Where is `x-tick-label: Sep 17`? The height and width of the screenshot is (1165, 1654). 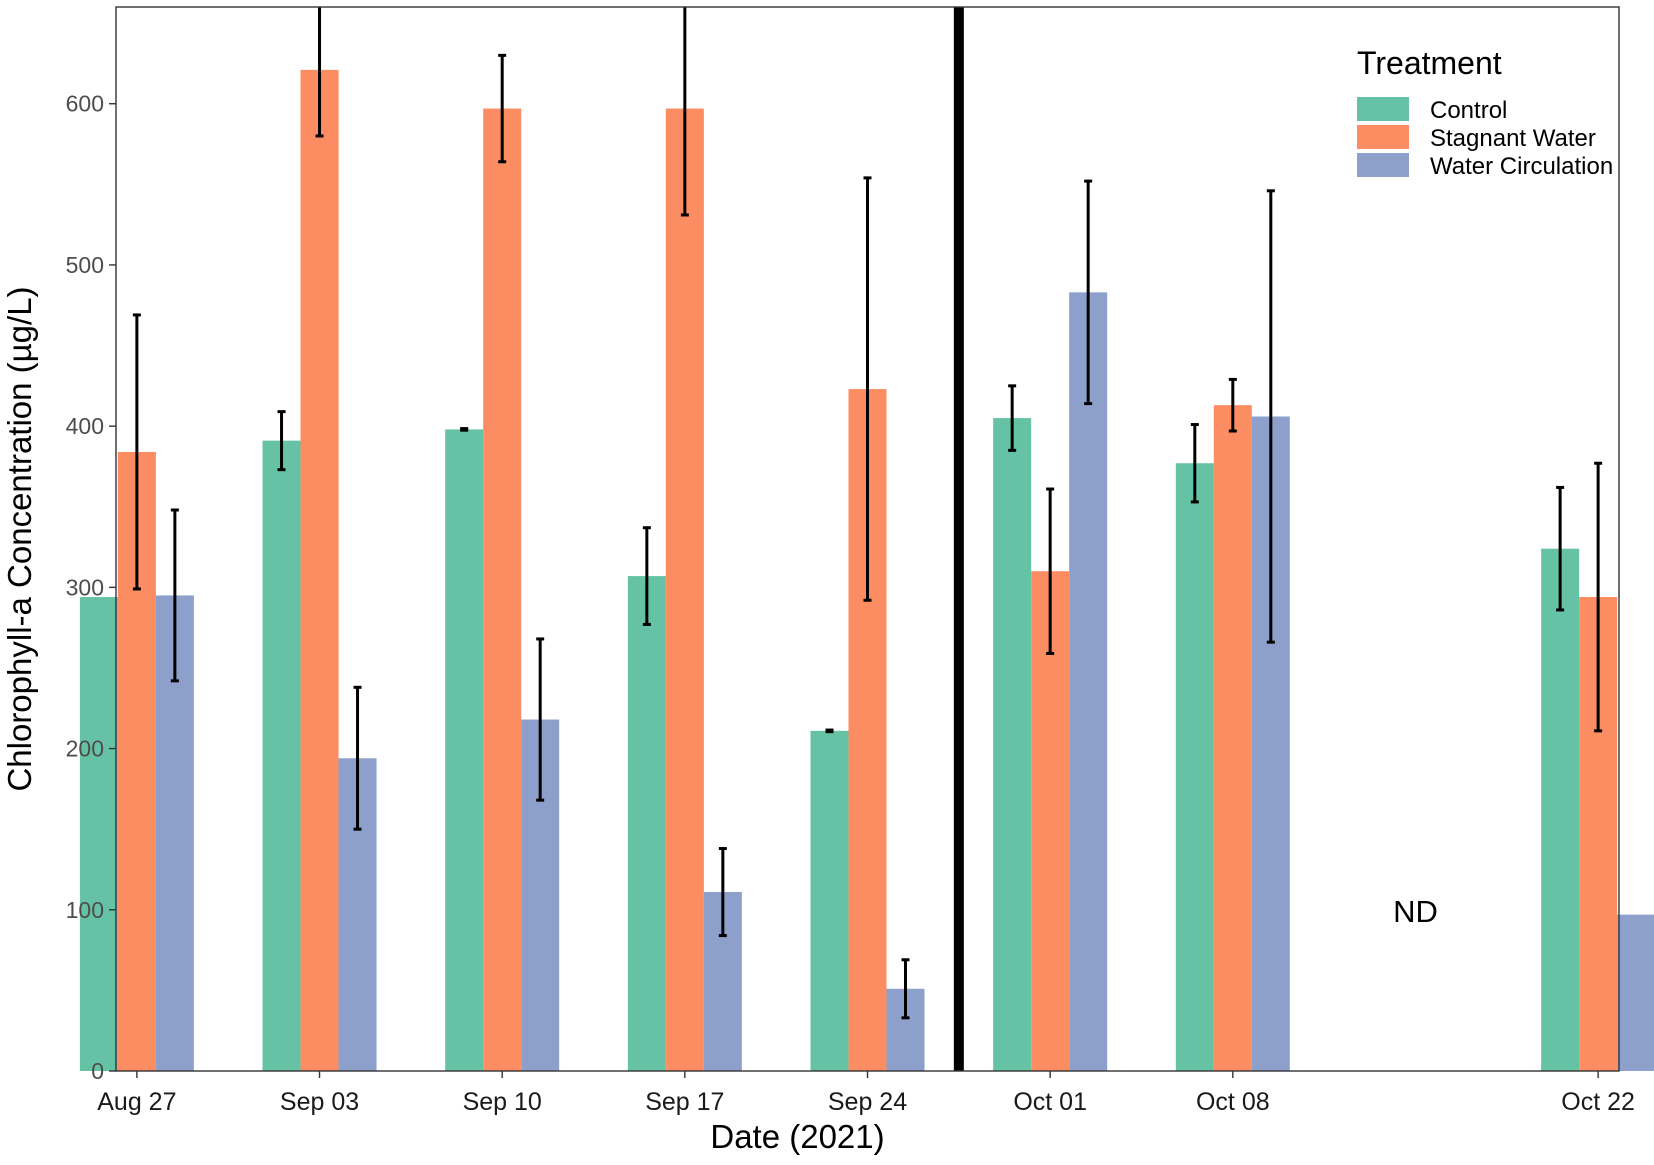 x-tick-label: Sep 17 is located at coordinates (684, 1102).